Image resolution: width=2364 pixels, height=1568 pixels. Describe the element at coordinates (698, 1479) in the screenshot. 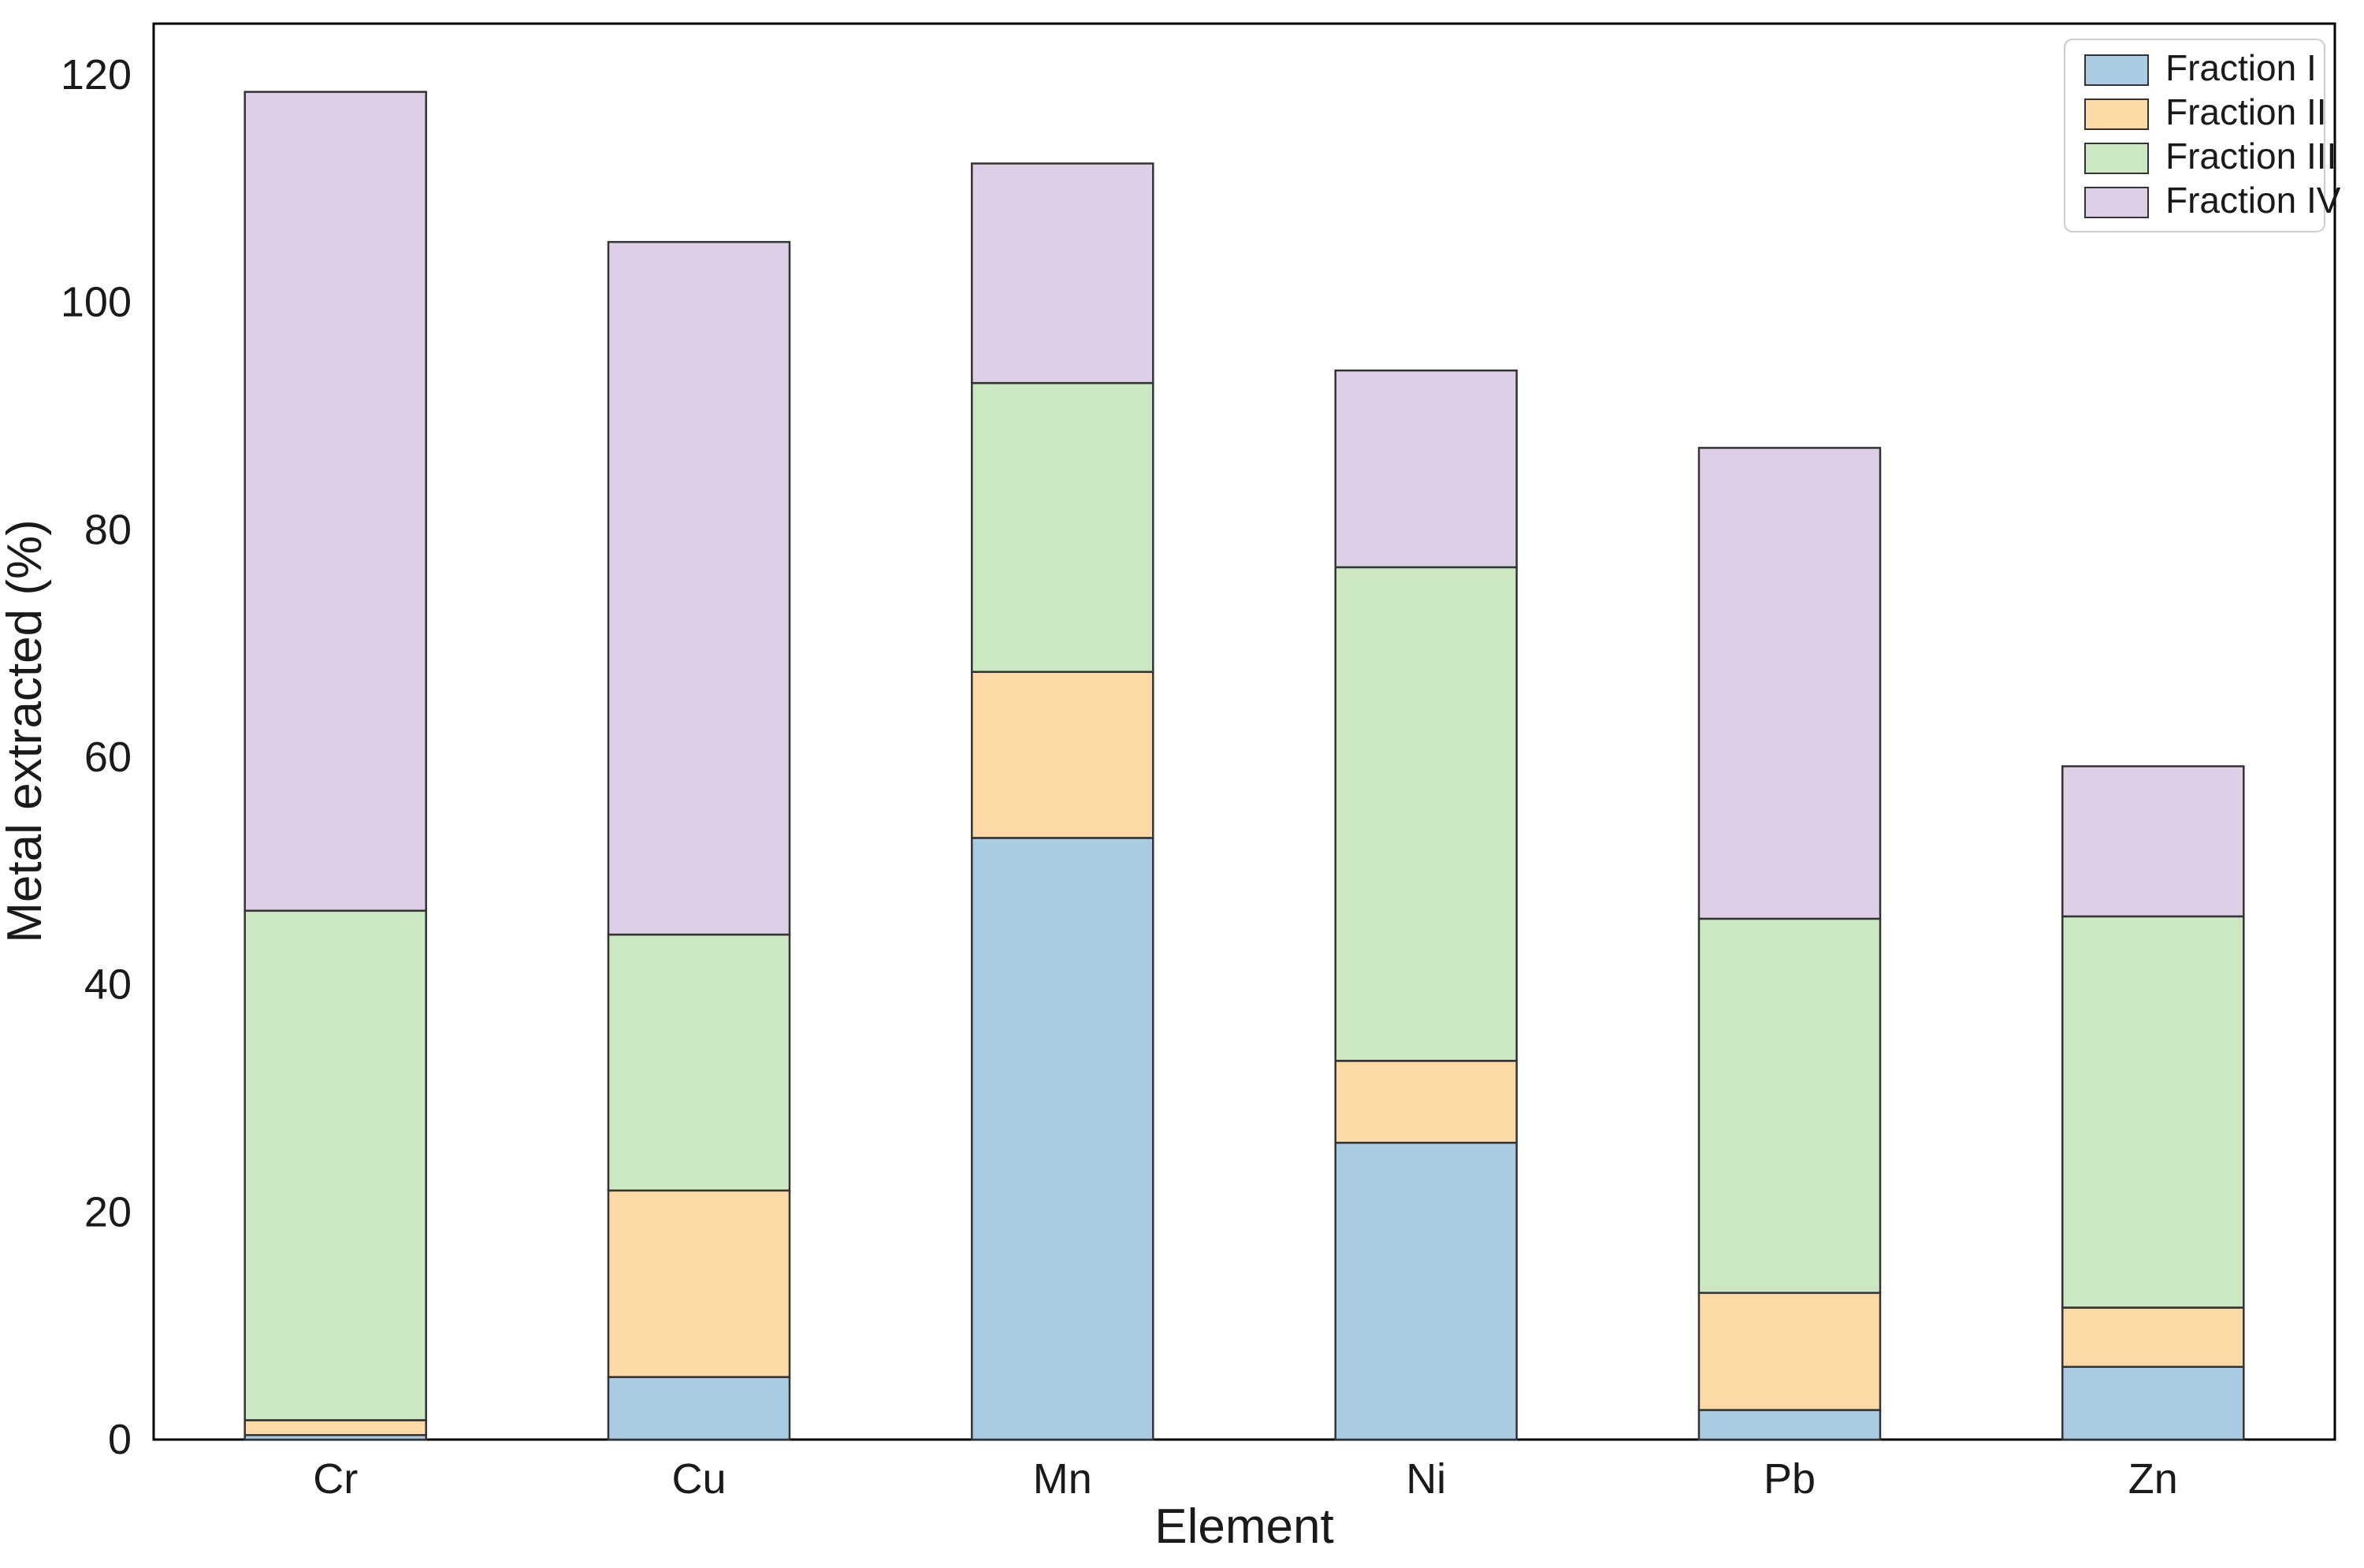

I see `x-tick-label-cu: Cu` at that location.